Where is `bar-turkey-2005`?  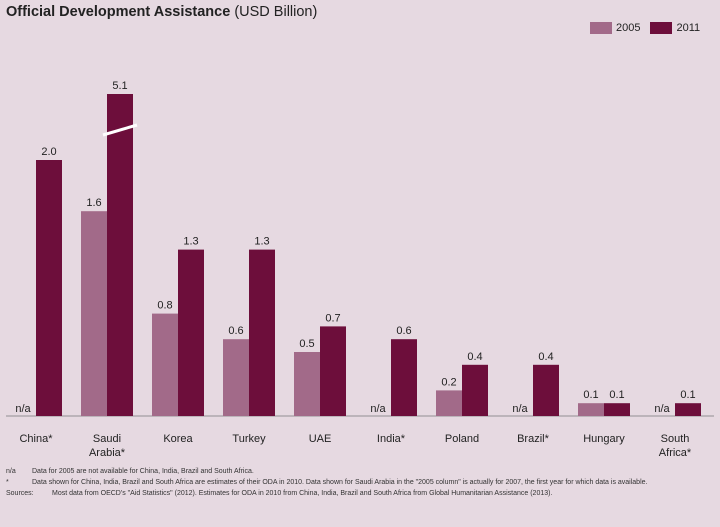 bar-turkey-2005 is located at coordinates (236, 377).